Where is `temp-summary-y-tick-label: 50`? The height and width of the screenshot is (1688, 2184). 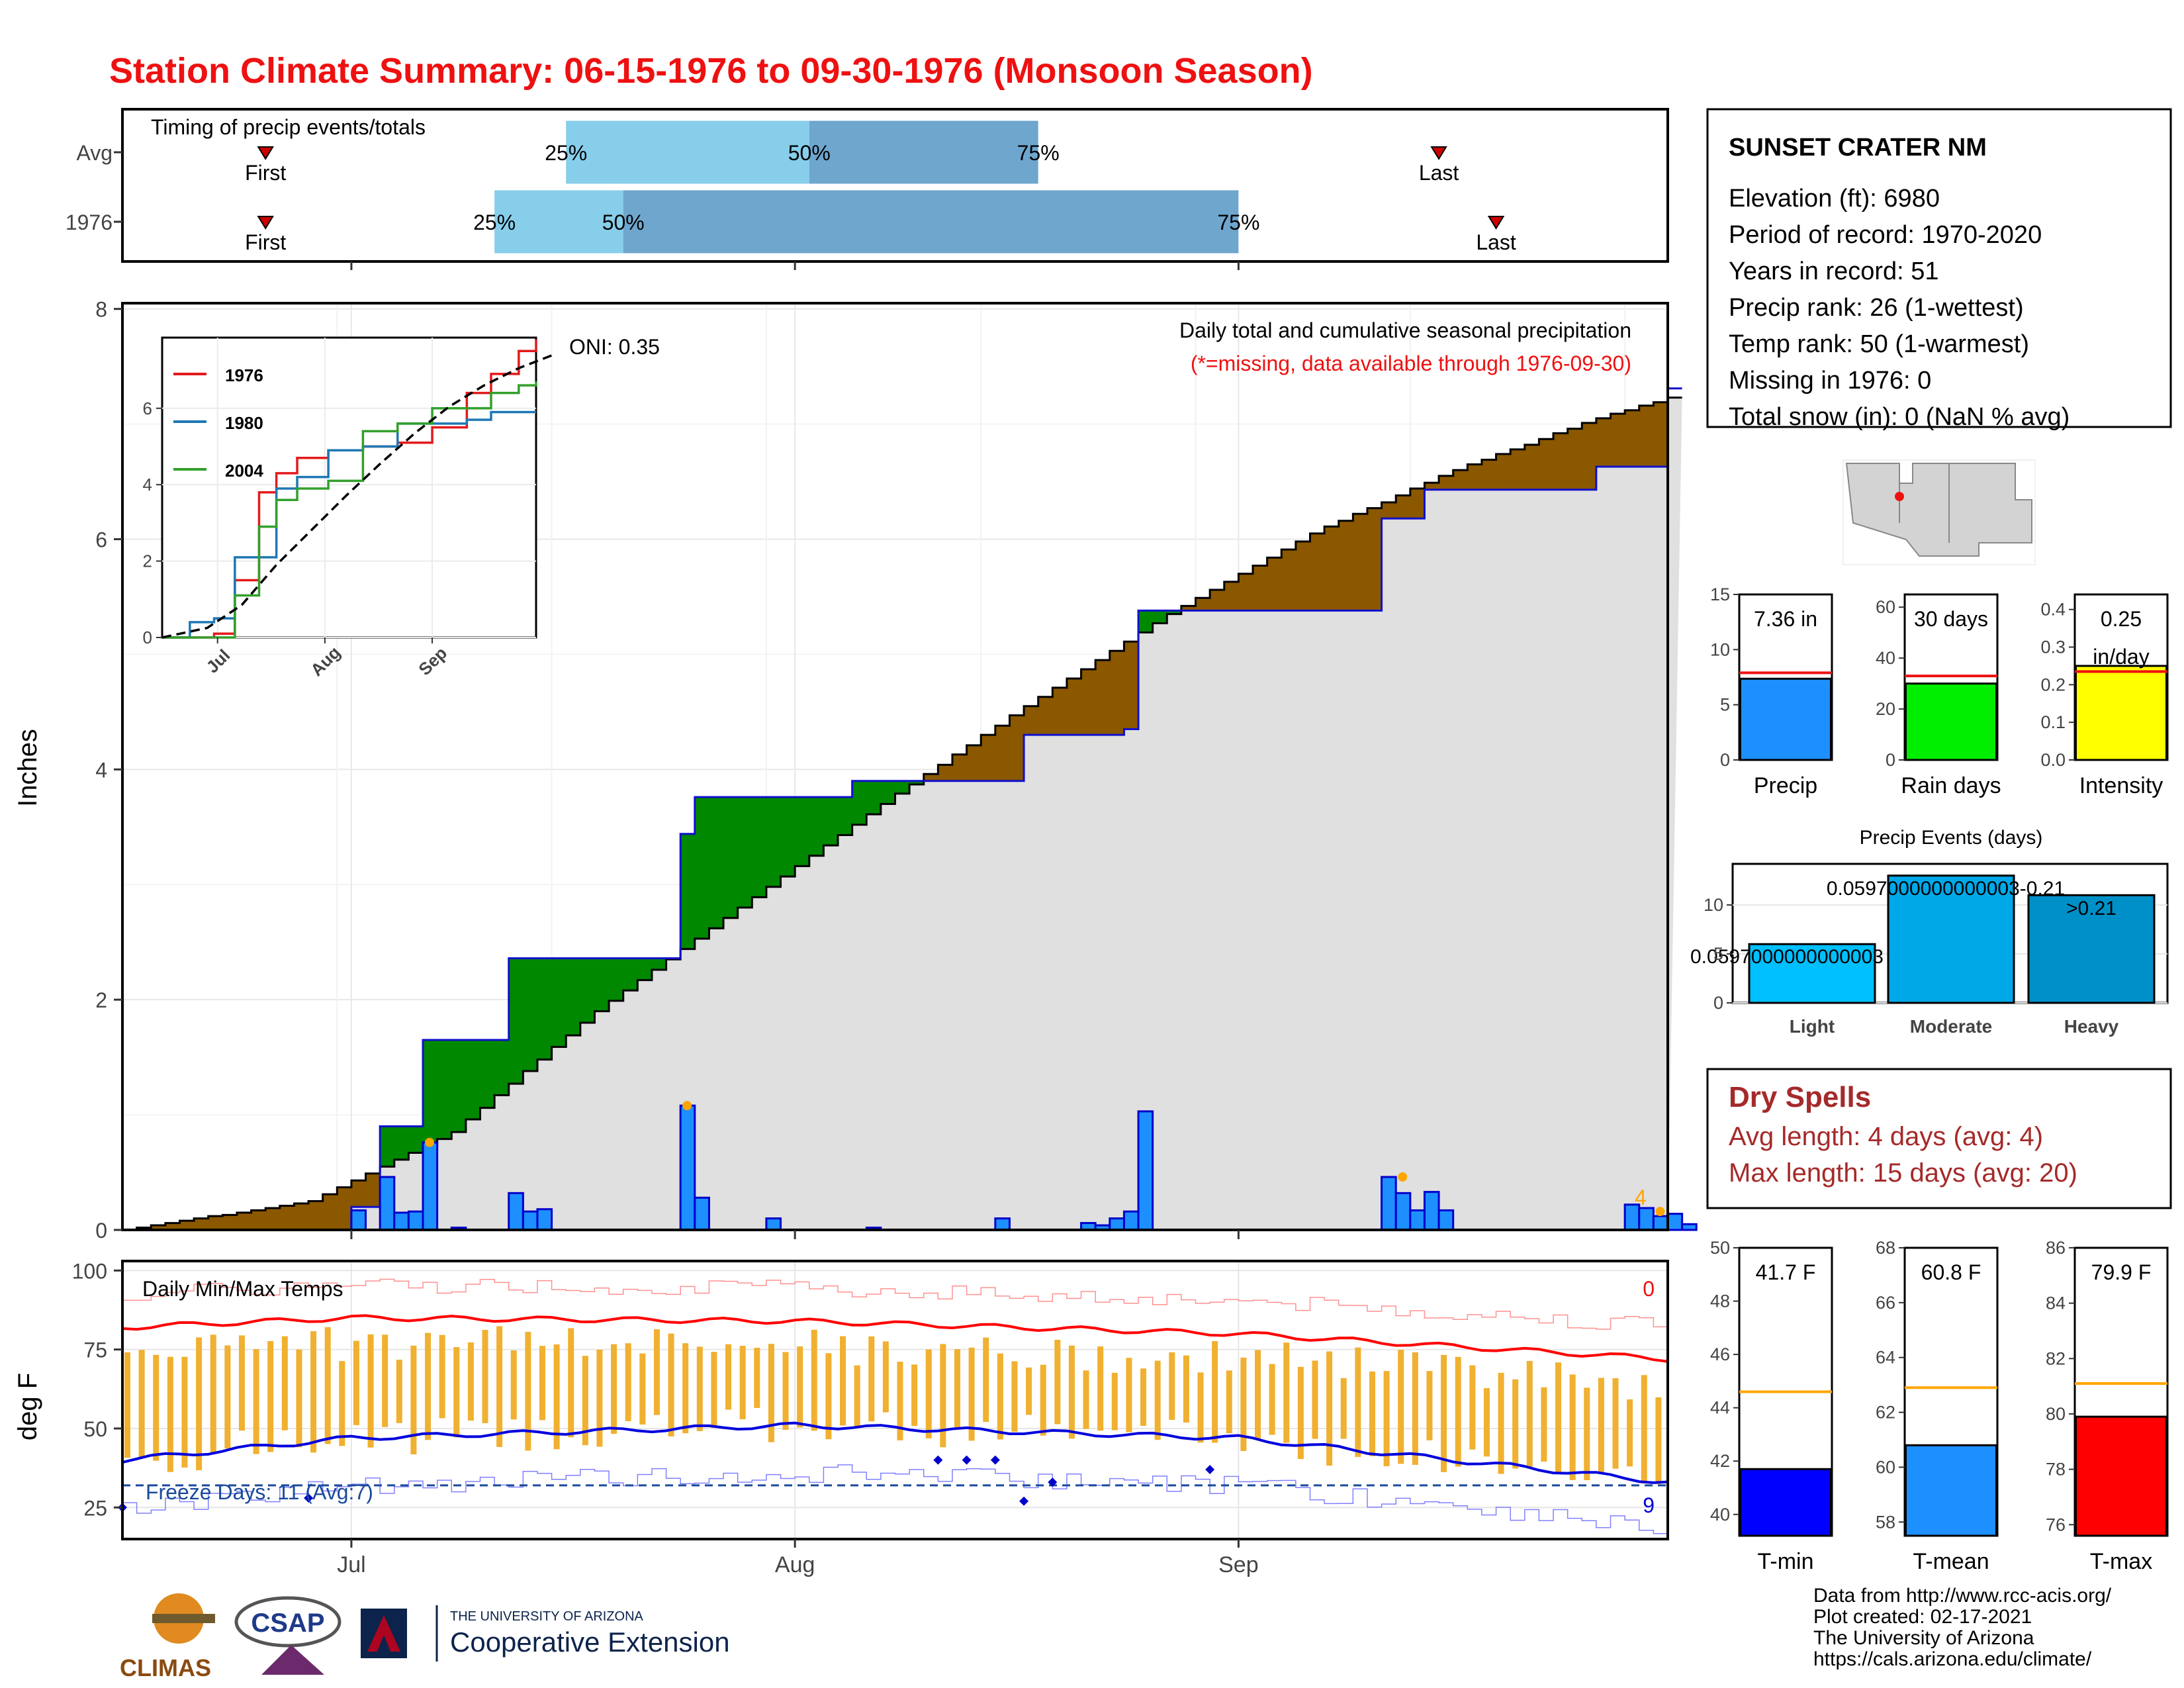 temp-summary-y-tick-label: 50 is located at coordinates (1720, 1248).